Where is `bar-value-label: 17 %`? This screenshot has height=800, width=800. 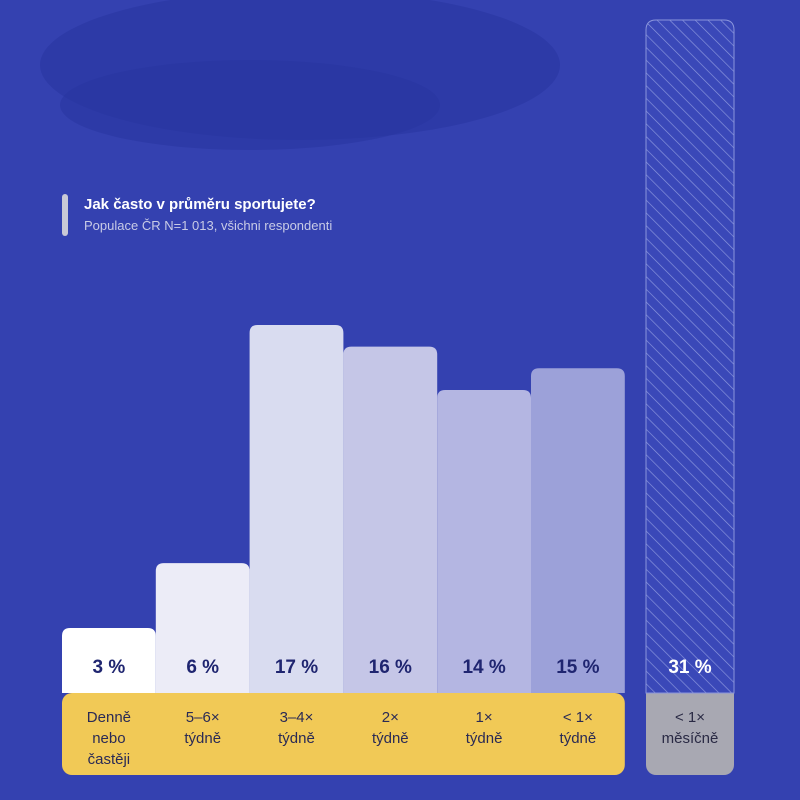
bar-value-label: 17 % is located at coordinates (296, 667).